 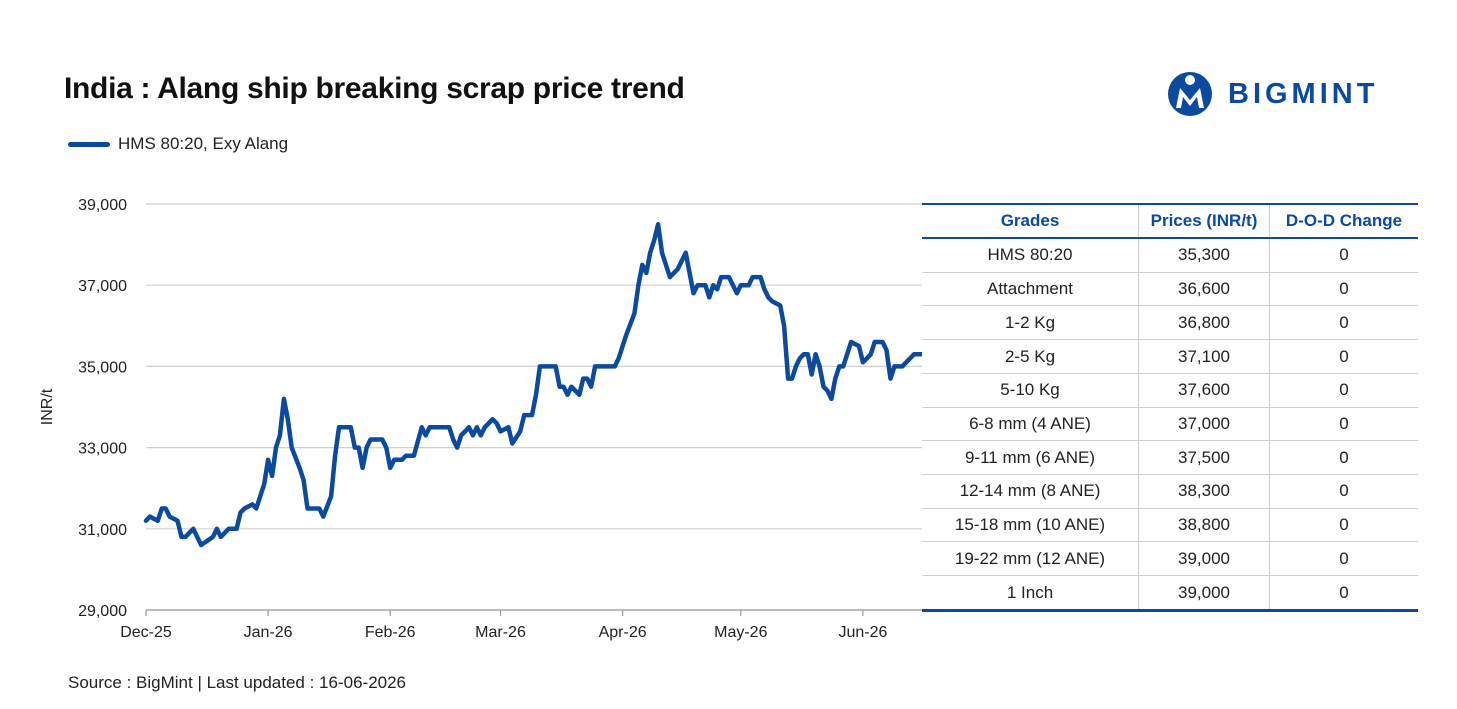 What do you see at coordinates (862, 632) in the screenshot?
I see `x-tick-label: Jun-26` at bounding box center [862, 632].